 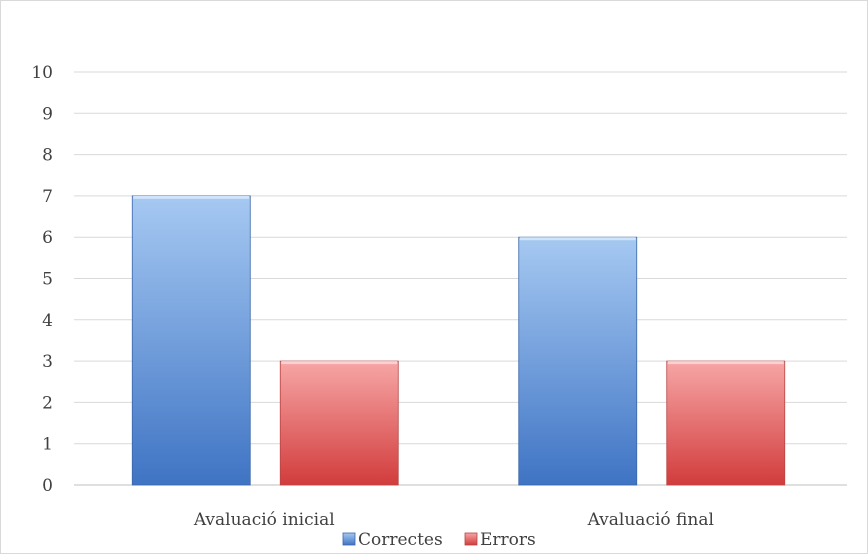 I want to click on legend-swatch-errors, so click(x=471, y=539).